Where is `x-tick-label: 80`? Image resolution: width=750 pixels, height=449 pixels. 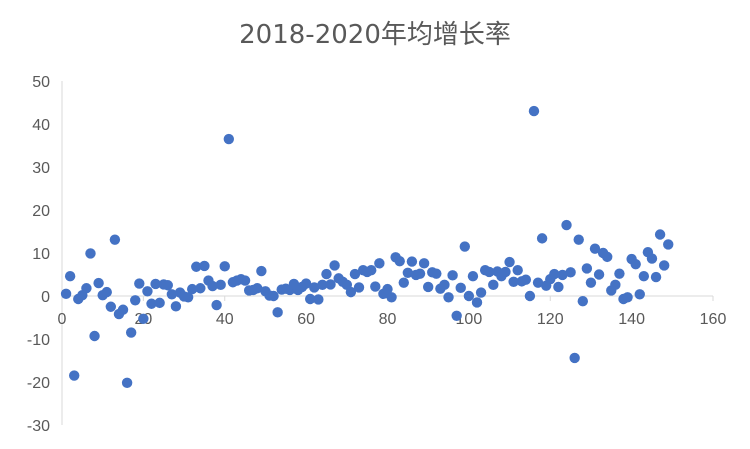 x-tick-label: 80 is located at coordinates (388, 319).